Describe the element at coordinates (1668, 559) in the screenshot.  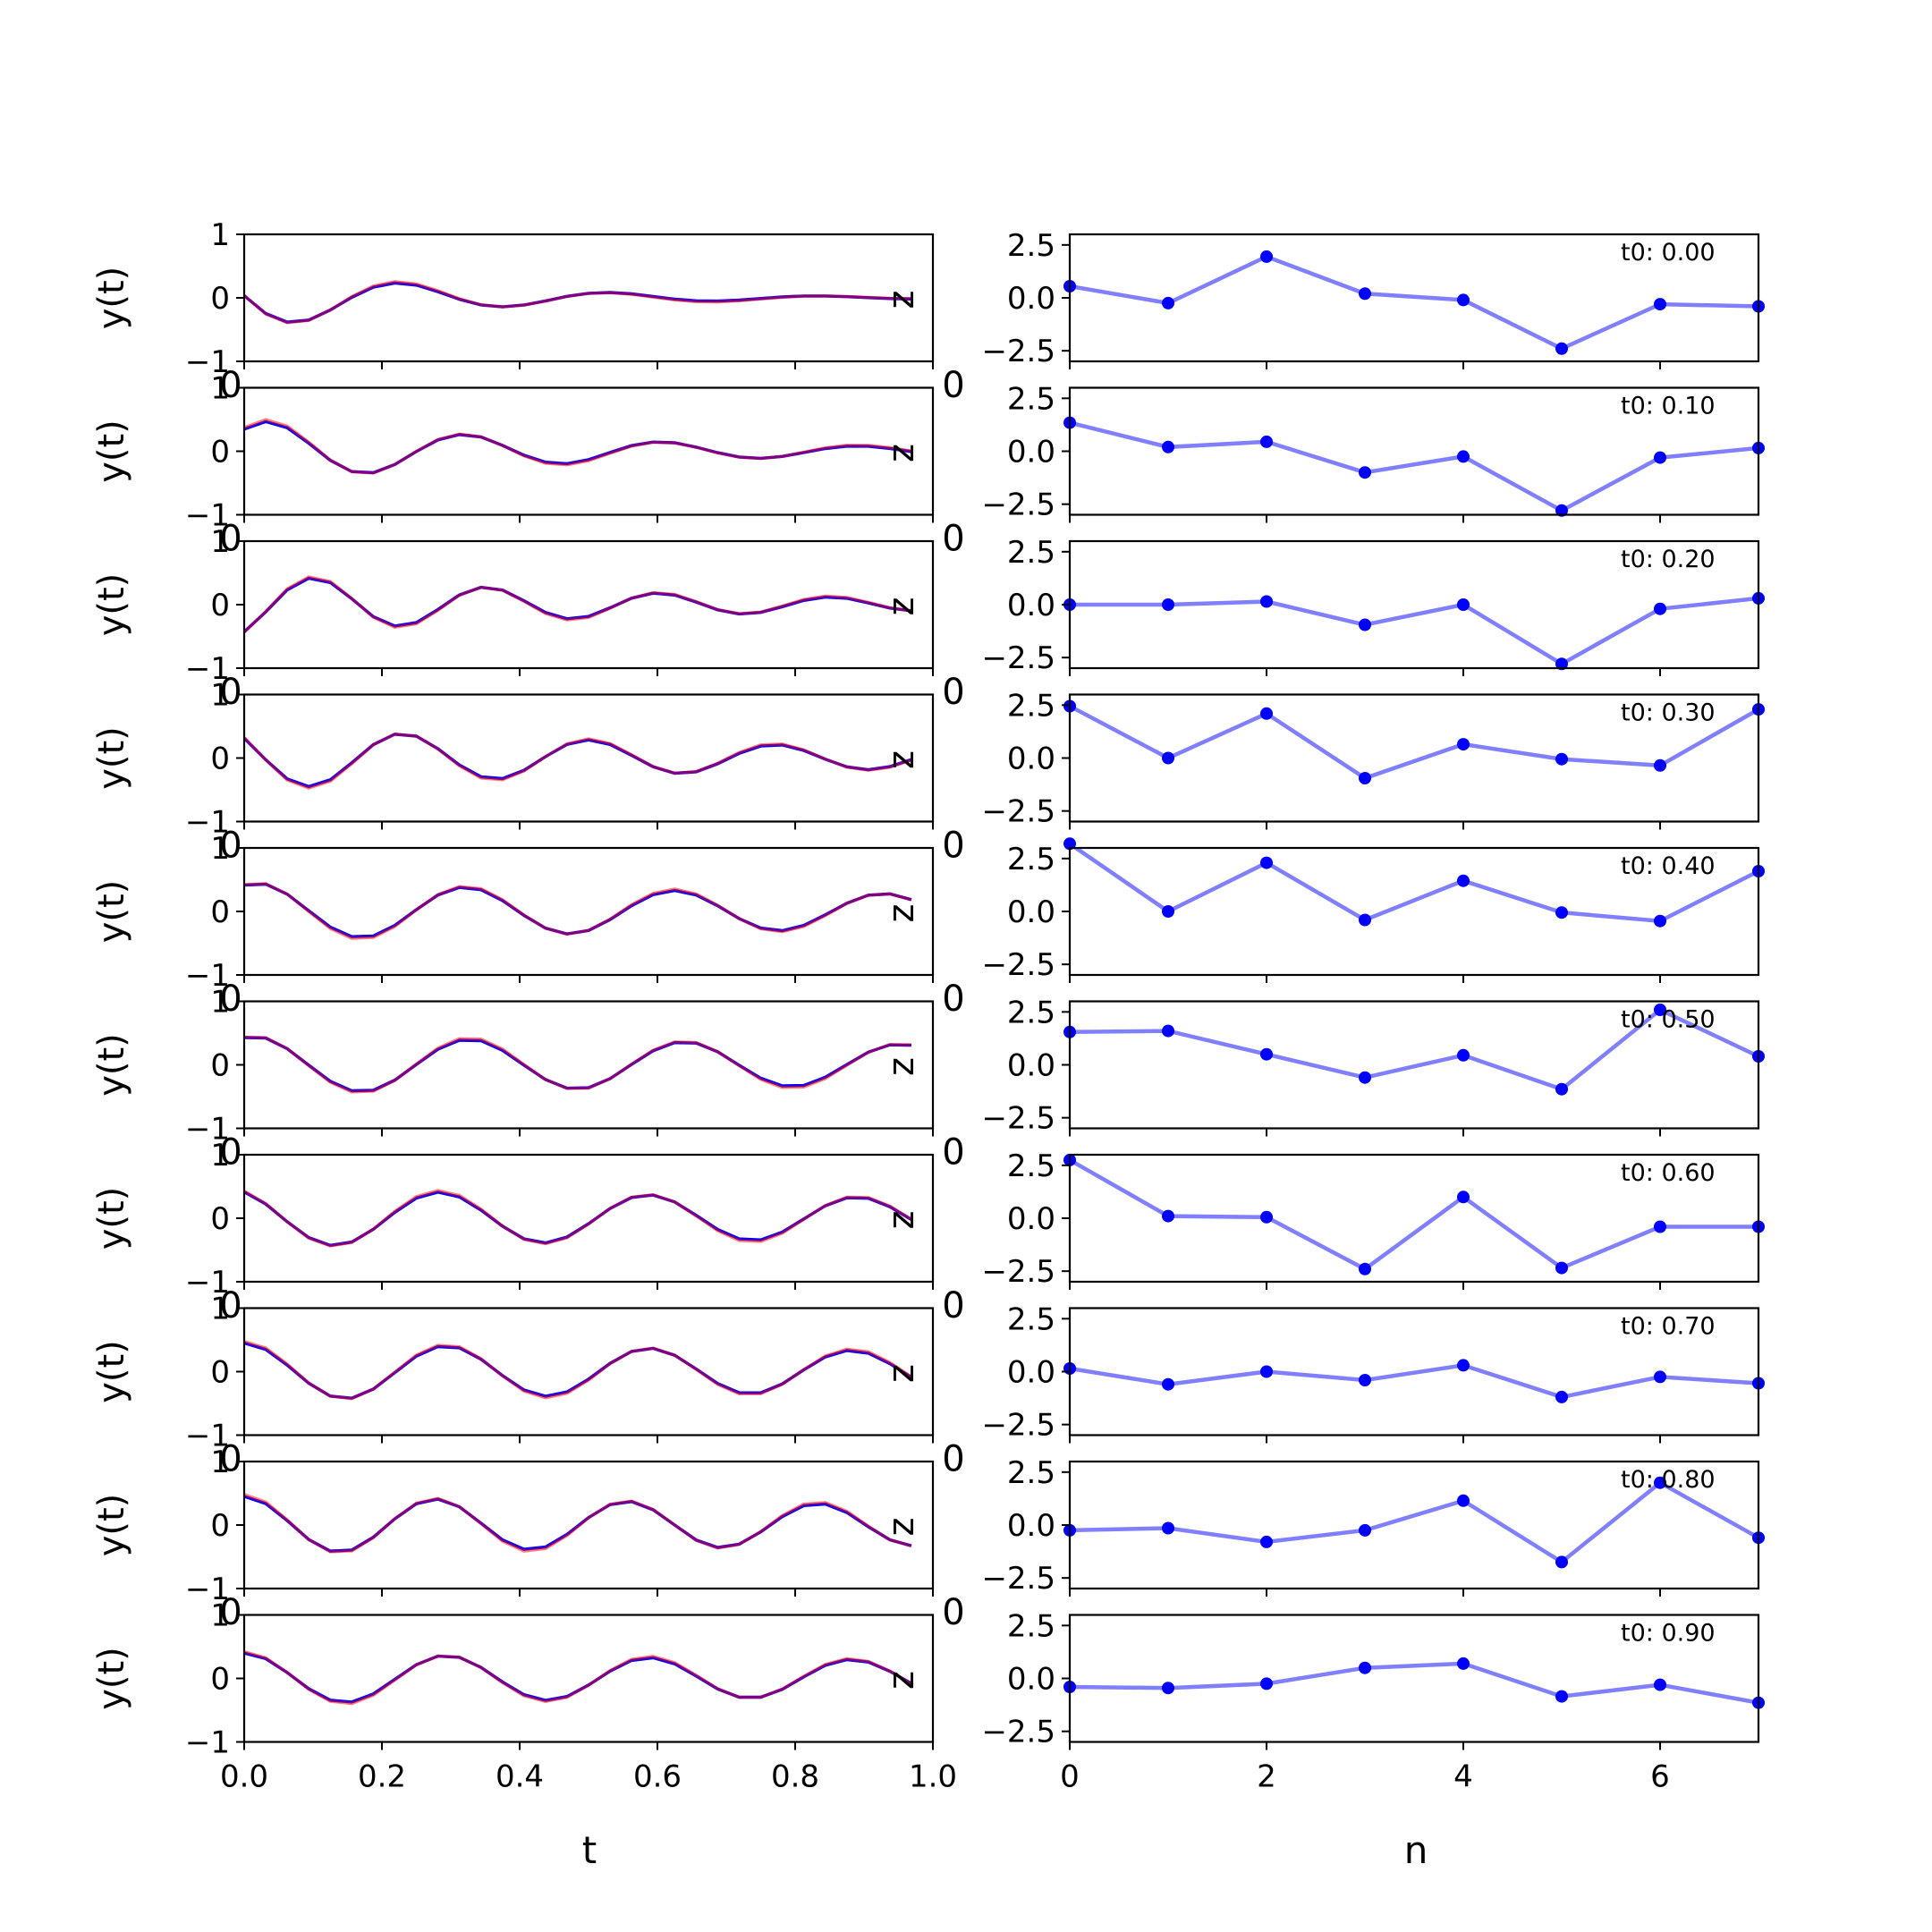
I see `panel-t0-label: t0: 0.20` at that location.